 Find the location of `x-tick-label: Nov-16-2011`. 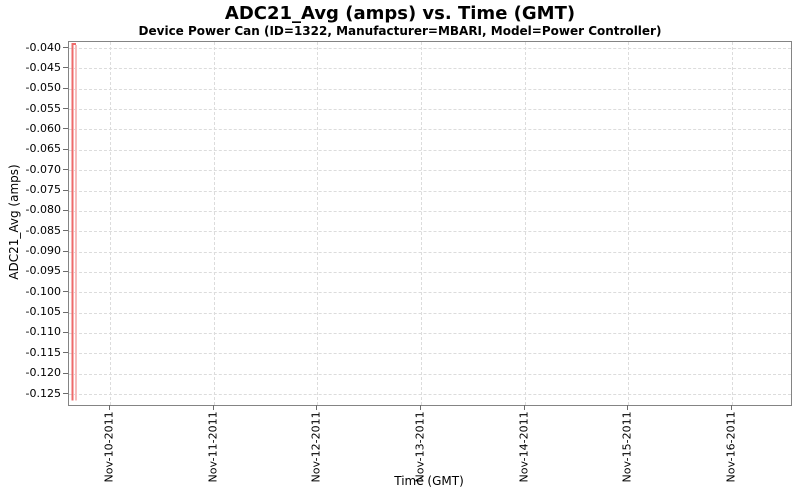

x-tick-label: Nov-16-2011 is located at coordinates (731, 447).